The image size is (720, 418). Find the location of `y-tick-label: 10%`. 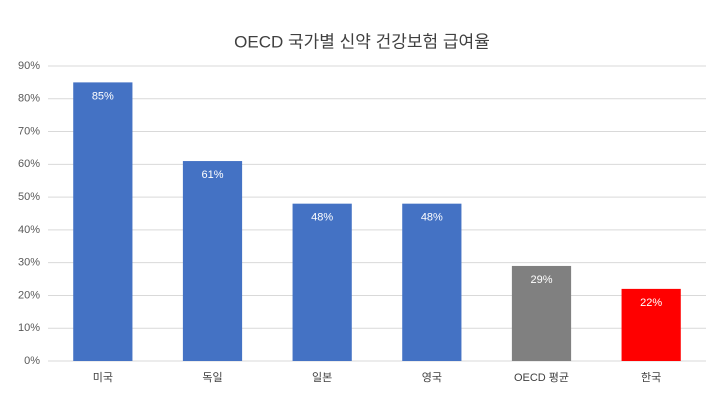

y-tick-label: 10% is located at coordinates (29, 328).